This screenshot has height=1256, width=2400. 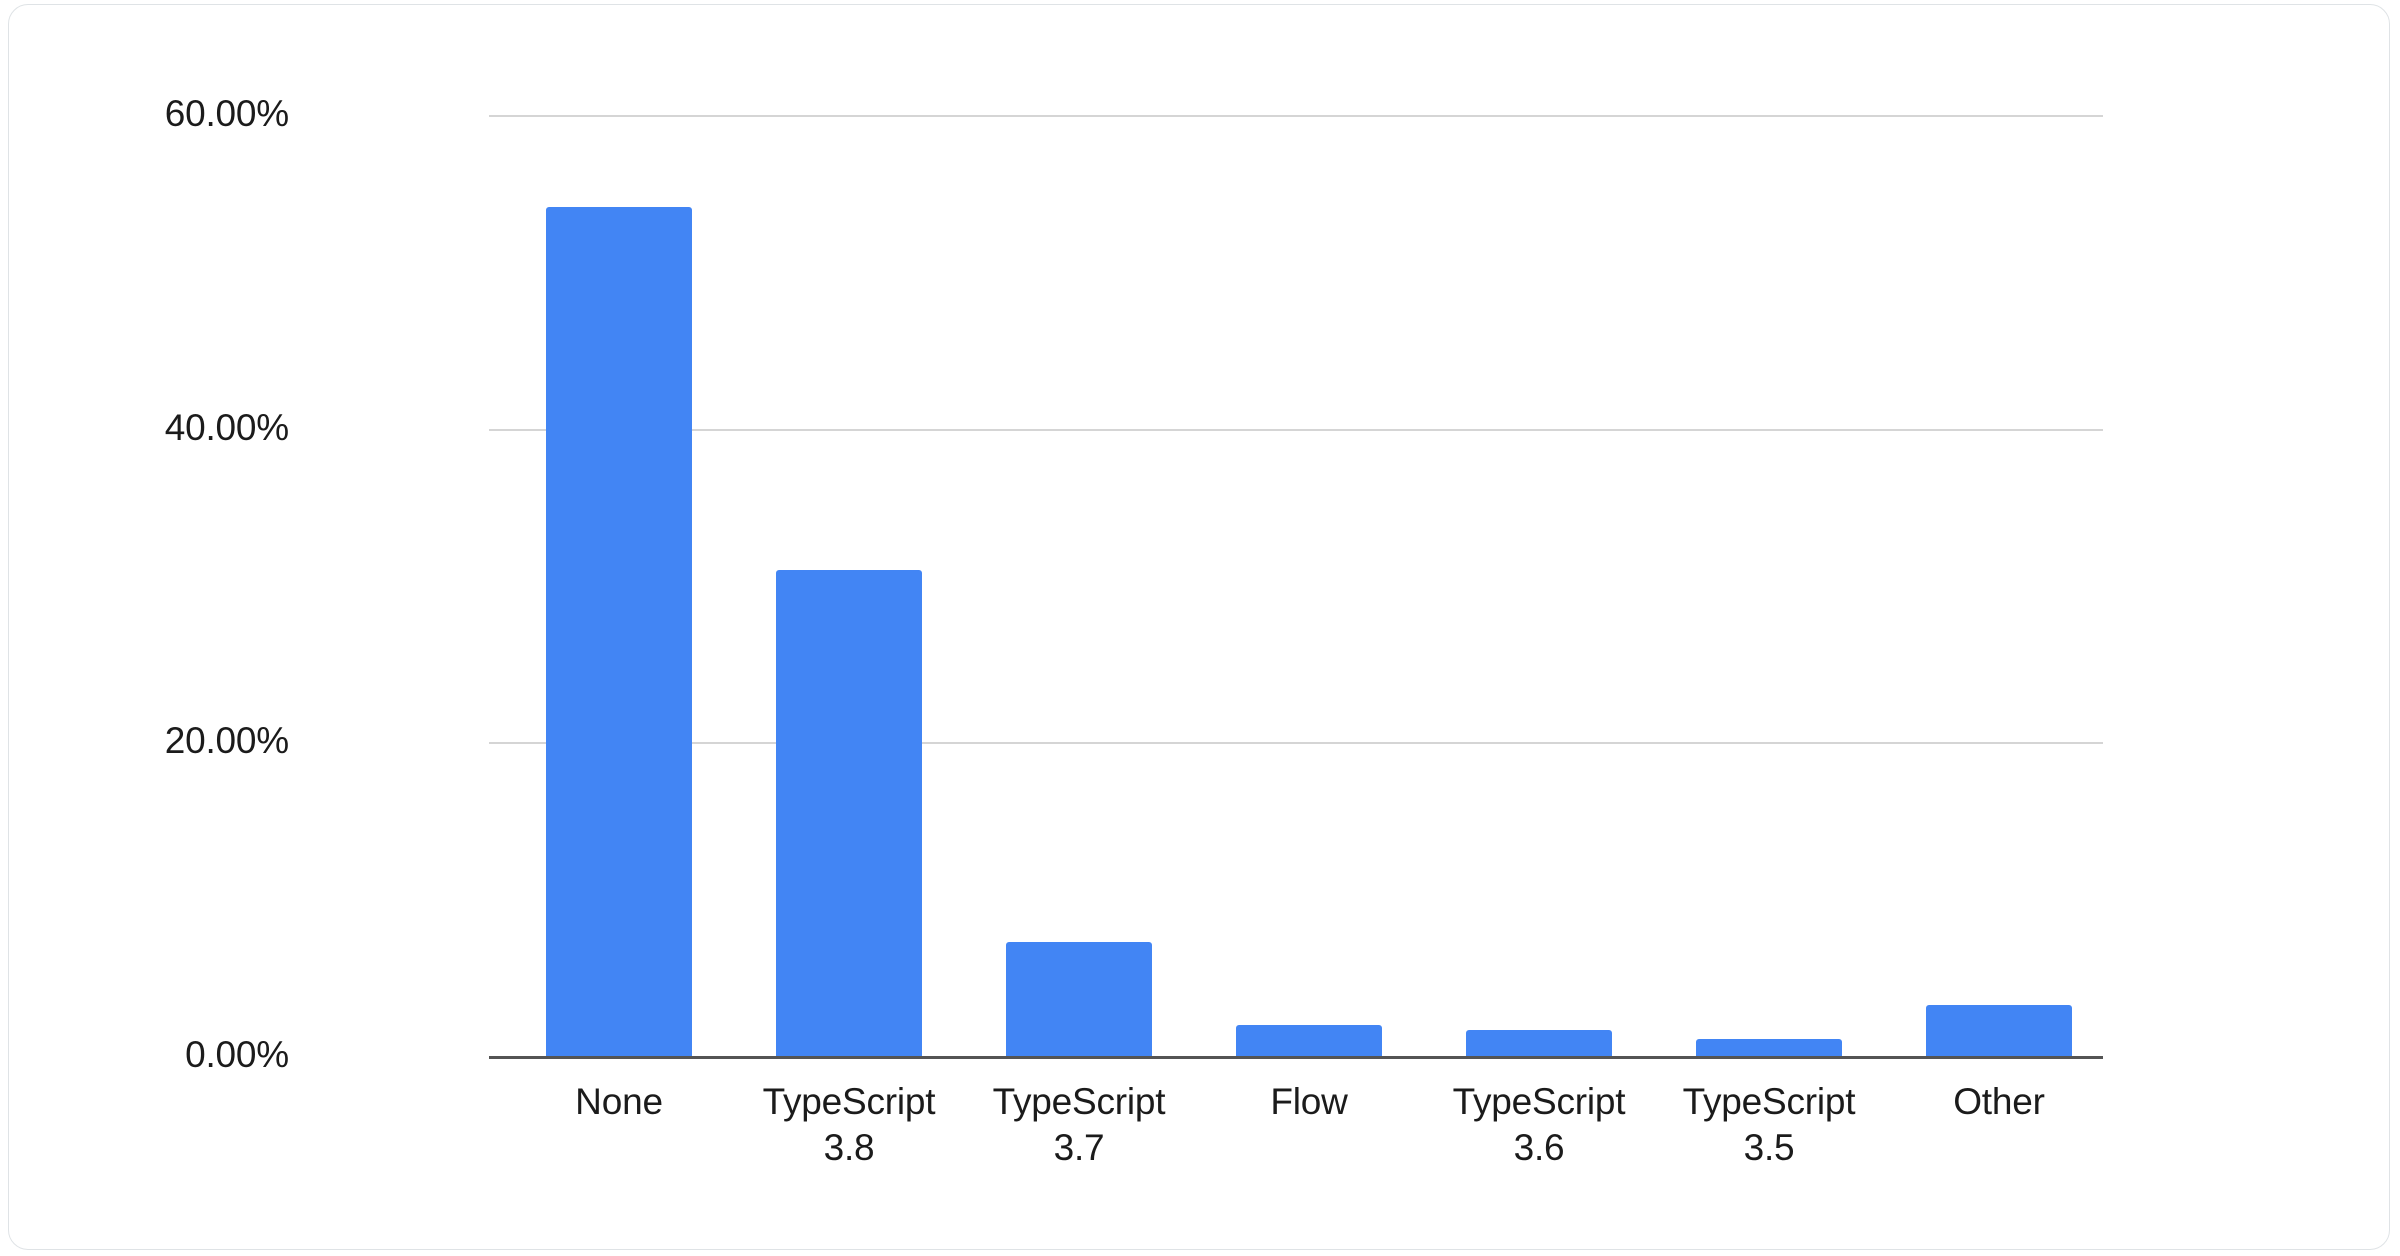 What do you see at coordinates (619, 1101) in the screenshot?
I see `x-axis-tick-label-none: None` at bounding box center [619, 1101].